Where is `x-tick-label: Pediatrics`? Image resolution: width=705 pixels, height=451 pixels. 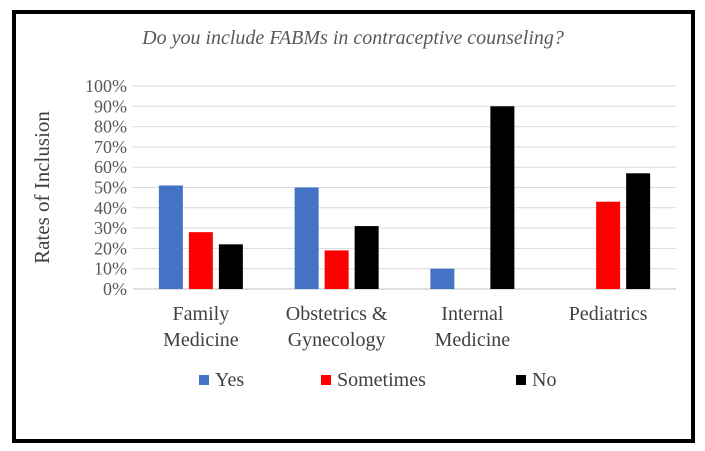
x-tick-label: Pediatrics is located at coordinates (608, 314).